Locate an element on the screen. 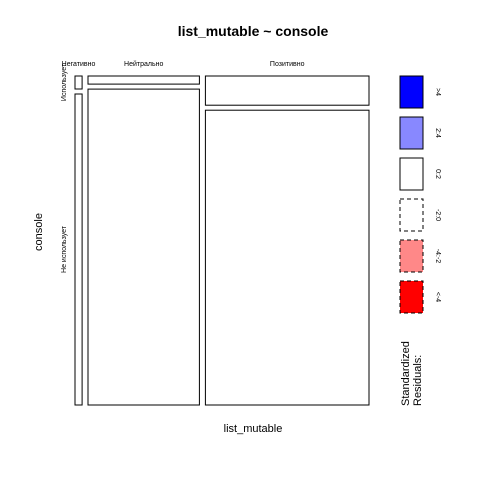  legend-label-5: <-4 is located at coordinates (437, 297).